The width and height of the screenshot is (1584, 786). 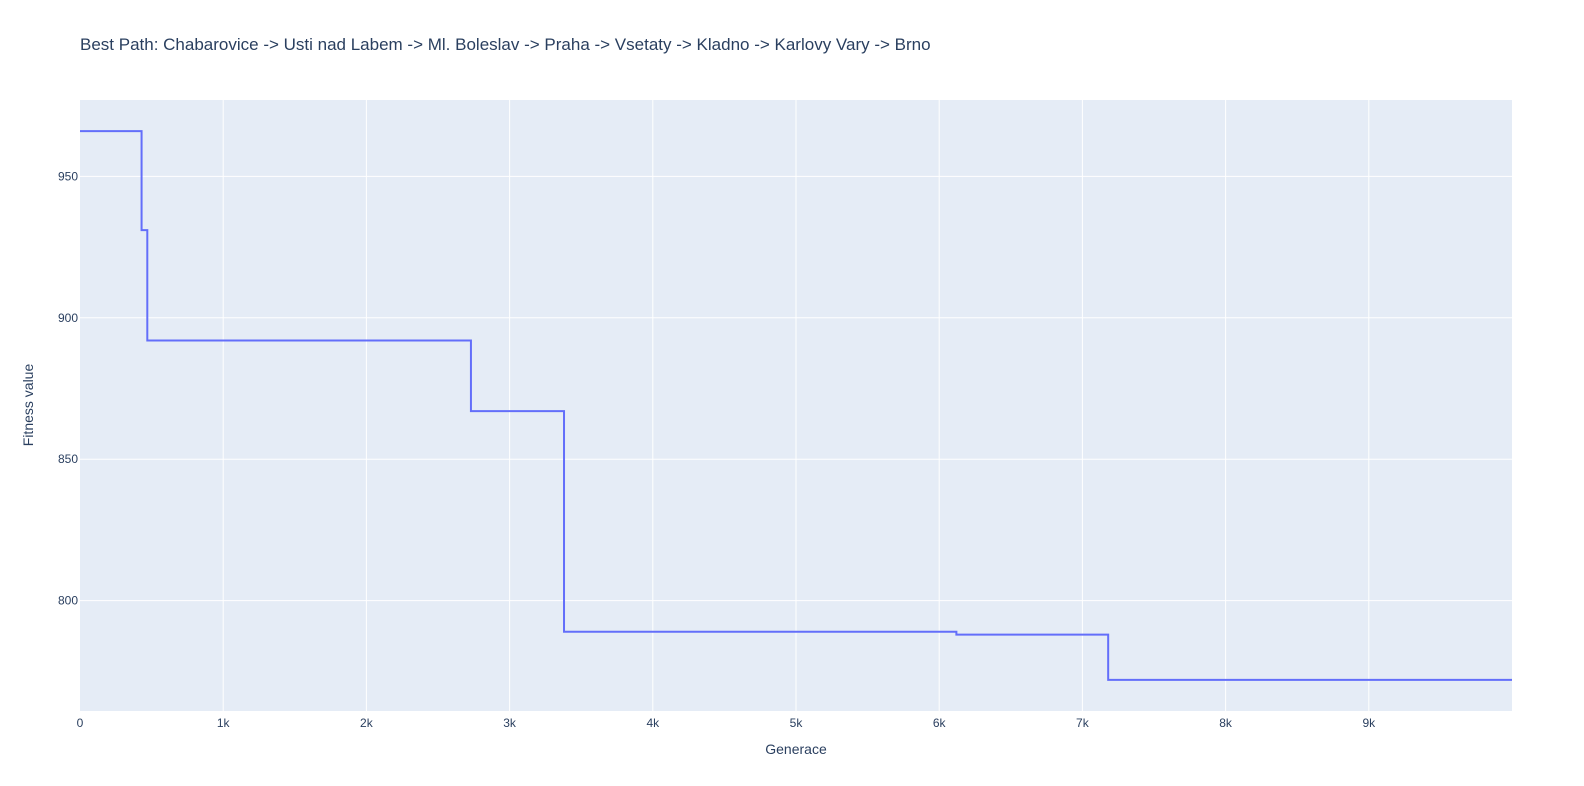 I want to click on x-axis-ticks: 0 1k 2k 3k 4k 5k 6k 7k 8k 9k, so click(x=726, y=723).